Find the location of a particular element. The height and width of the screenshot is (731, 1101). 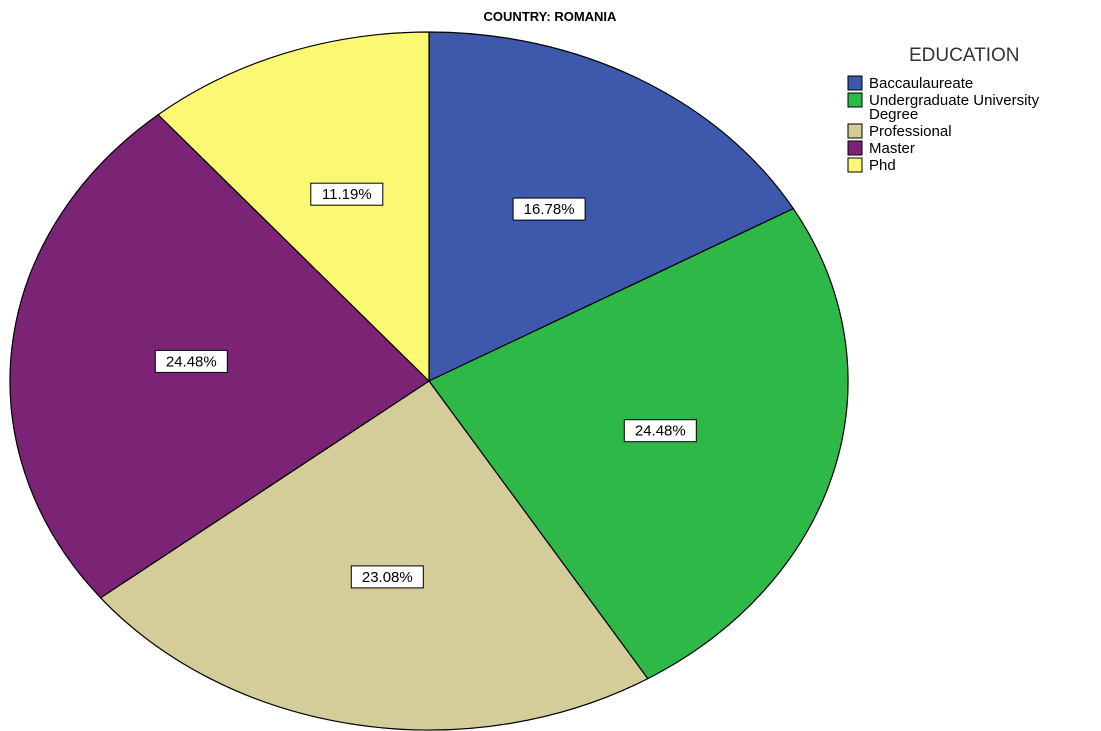

pie-slice-phd is located at coordinates (293, 207).